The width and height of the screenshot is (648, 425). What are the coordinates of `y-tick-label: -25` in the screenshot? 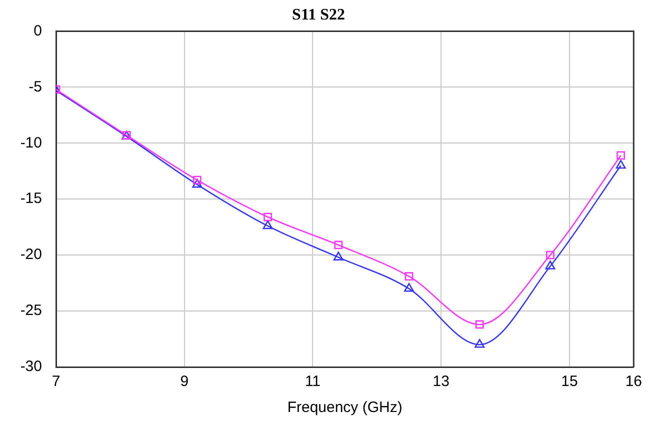 It's located at (31, 311).